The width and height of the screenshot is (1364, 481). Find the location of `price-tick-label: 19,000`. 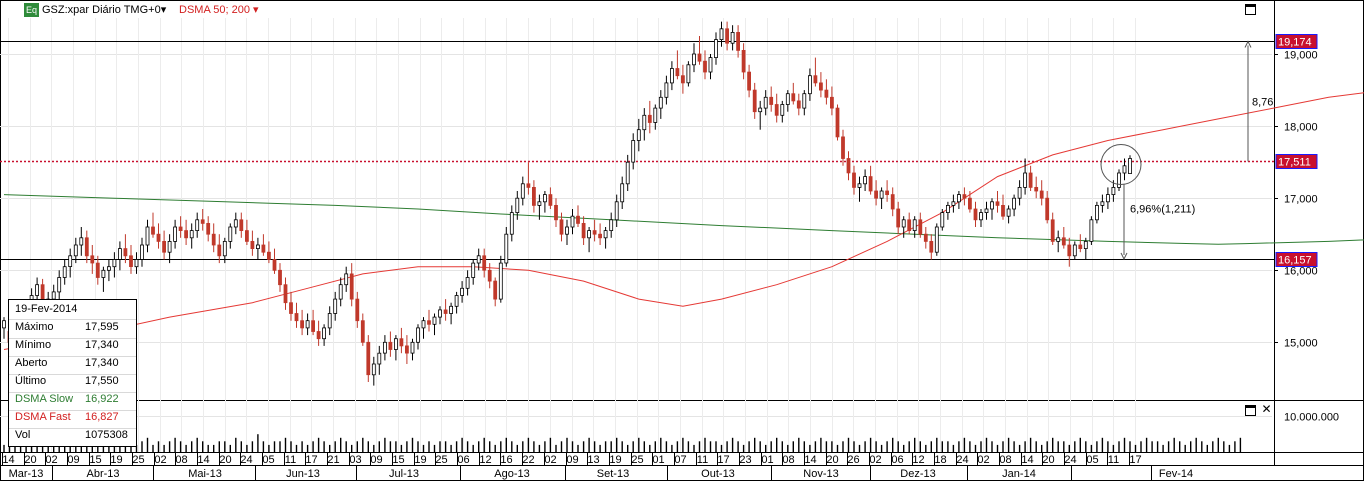

price-tick-label: 19,000 is located at coordinates (1301, 56).